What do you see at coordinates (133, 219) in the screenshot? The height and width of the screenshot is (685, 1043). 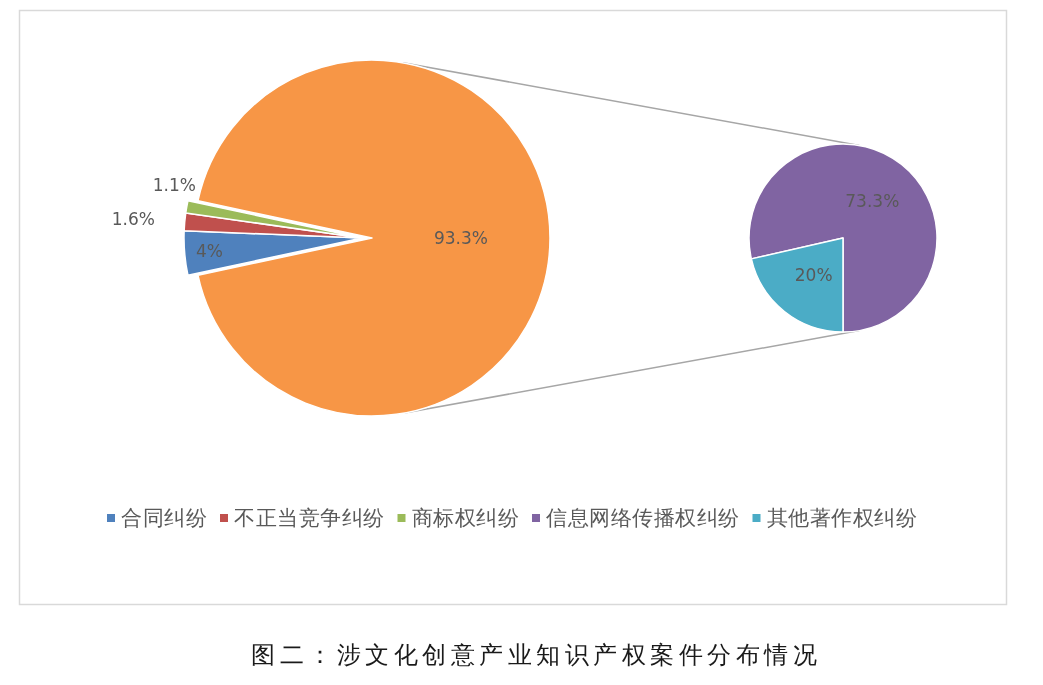 I see `data-label: 1.6%` at bounding box center [133, 219].